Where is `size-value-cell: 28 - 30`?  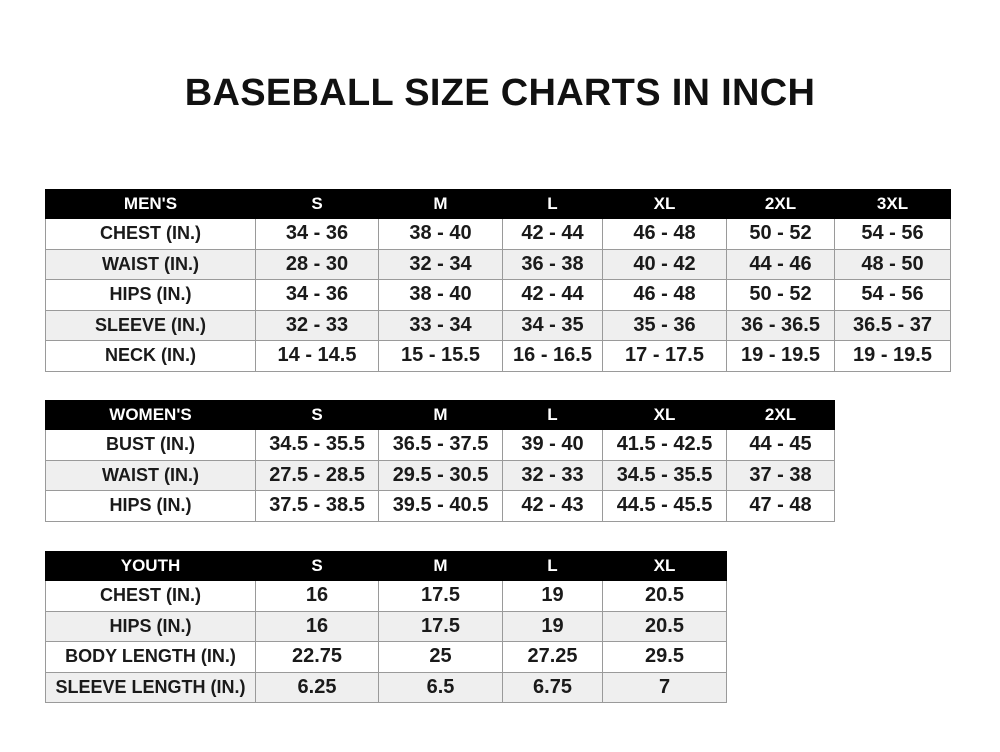 size-value-cell: 28 - 30 is located at coordinates (317, 264).